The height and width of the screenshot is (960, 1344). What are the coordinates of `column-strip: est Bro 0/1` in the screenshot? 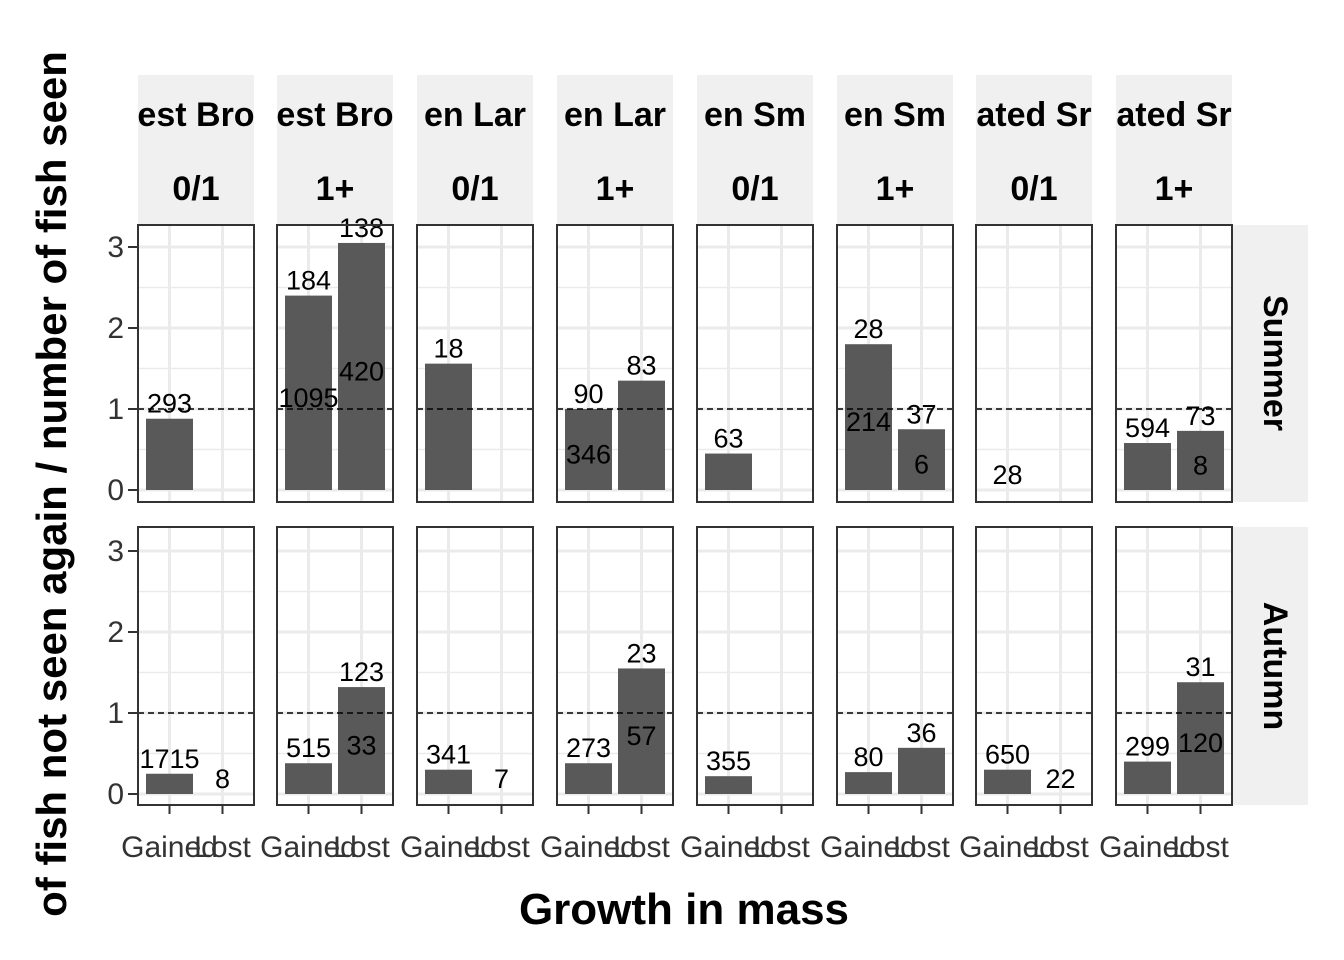 It's located at (195, 150).